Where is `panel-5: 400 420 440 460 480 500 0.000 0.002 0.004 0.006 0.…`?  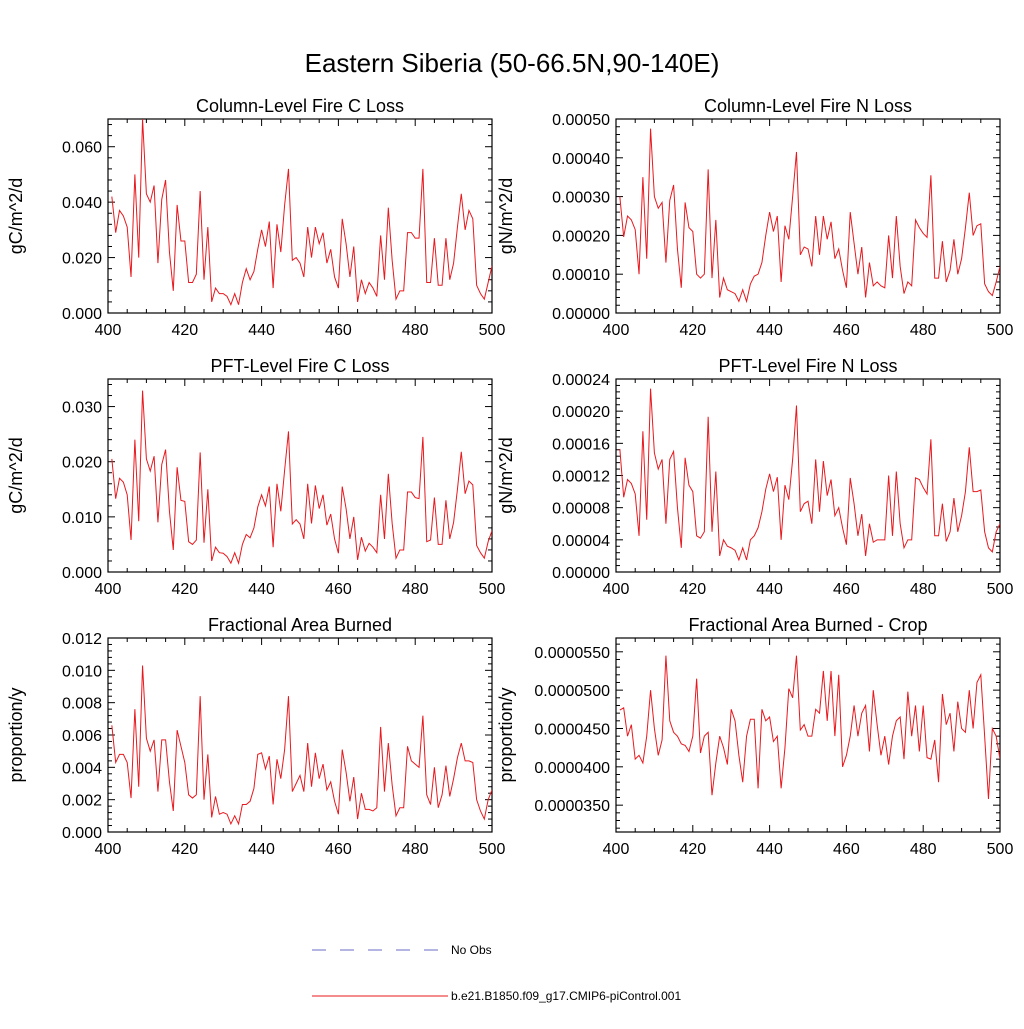
panel-5: 400 420 440 460 480 500 0.000 0.002 0.004 0.006 0.… is located at coordinates (255, 736).